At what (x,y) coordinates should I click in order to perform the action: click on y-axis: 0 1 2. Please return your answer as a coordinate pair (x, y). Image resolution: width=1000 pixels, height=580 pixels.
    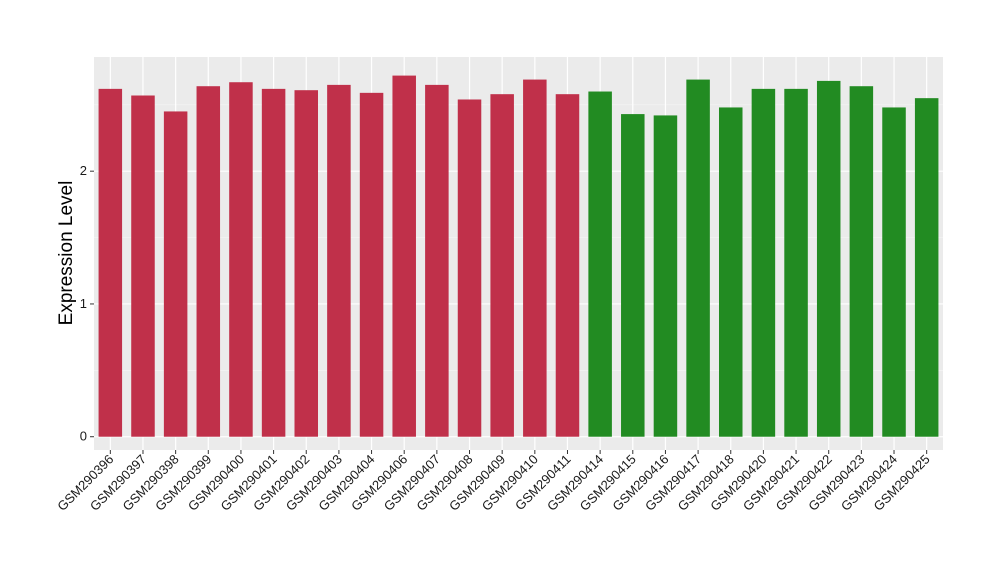
    Looking at the image, I should click on (87, 303).